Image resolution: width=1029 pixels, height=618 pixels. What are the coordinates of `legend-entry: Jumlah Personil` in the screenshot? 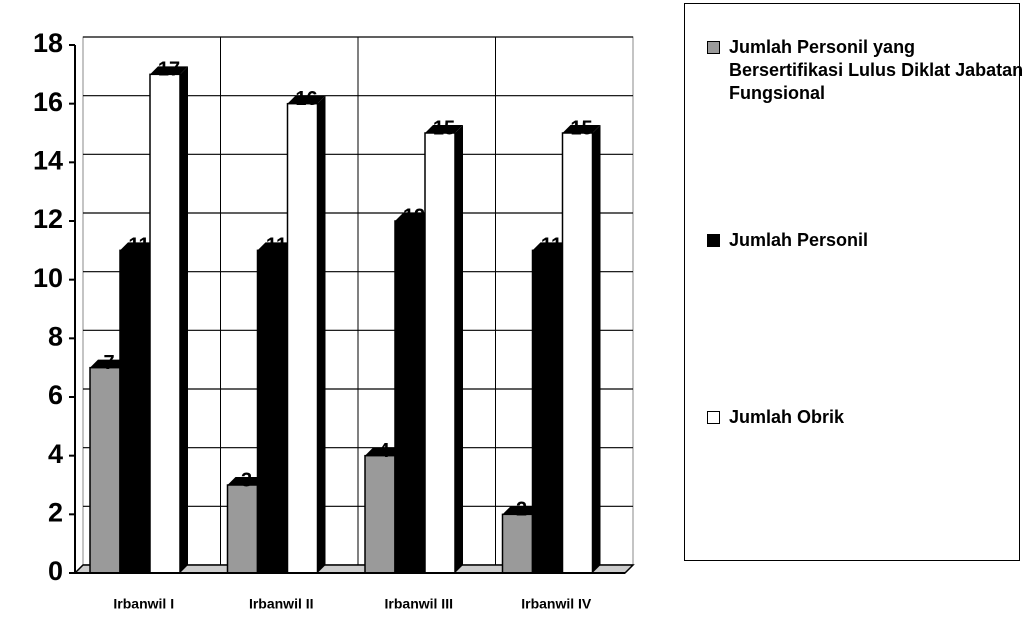 It's located at (868, 240).